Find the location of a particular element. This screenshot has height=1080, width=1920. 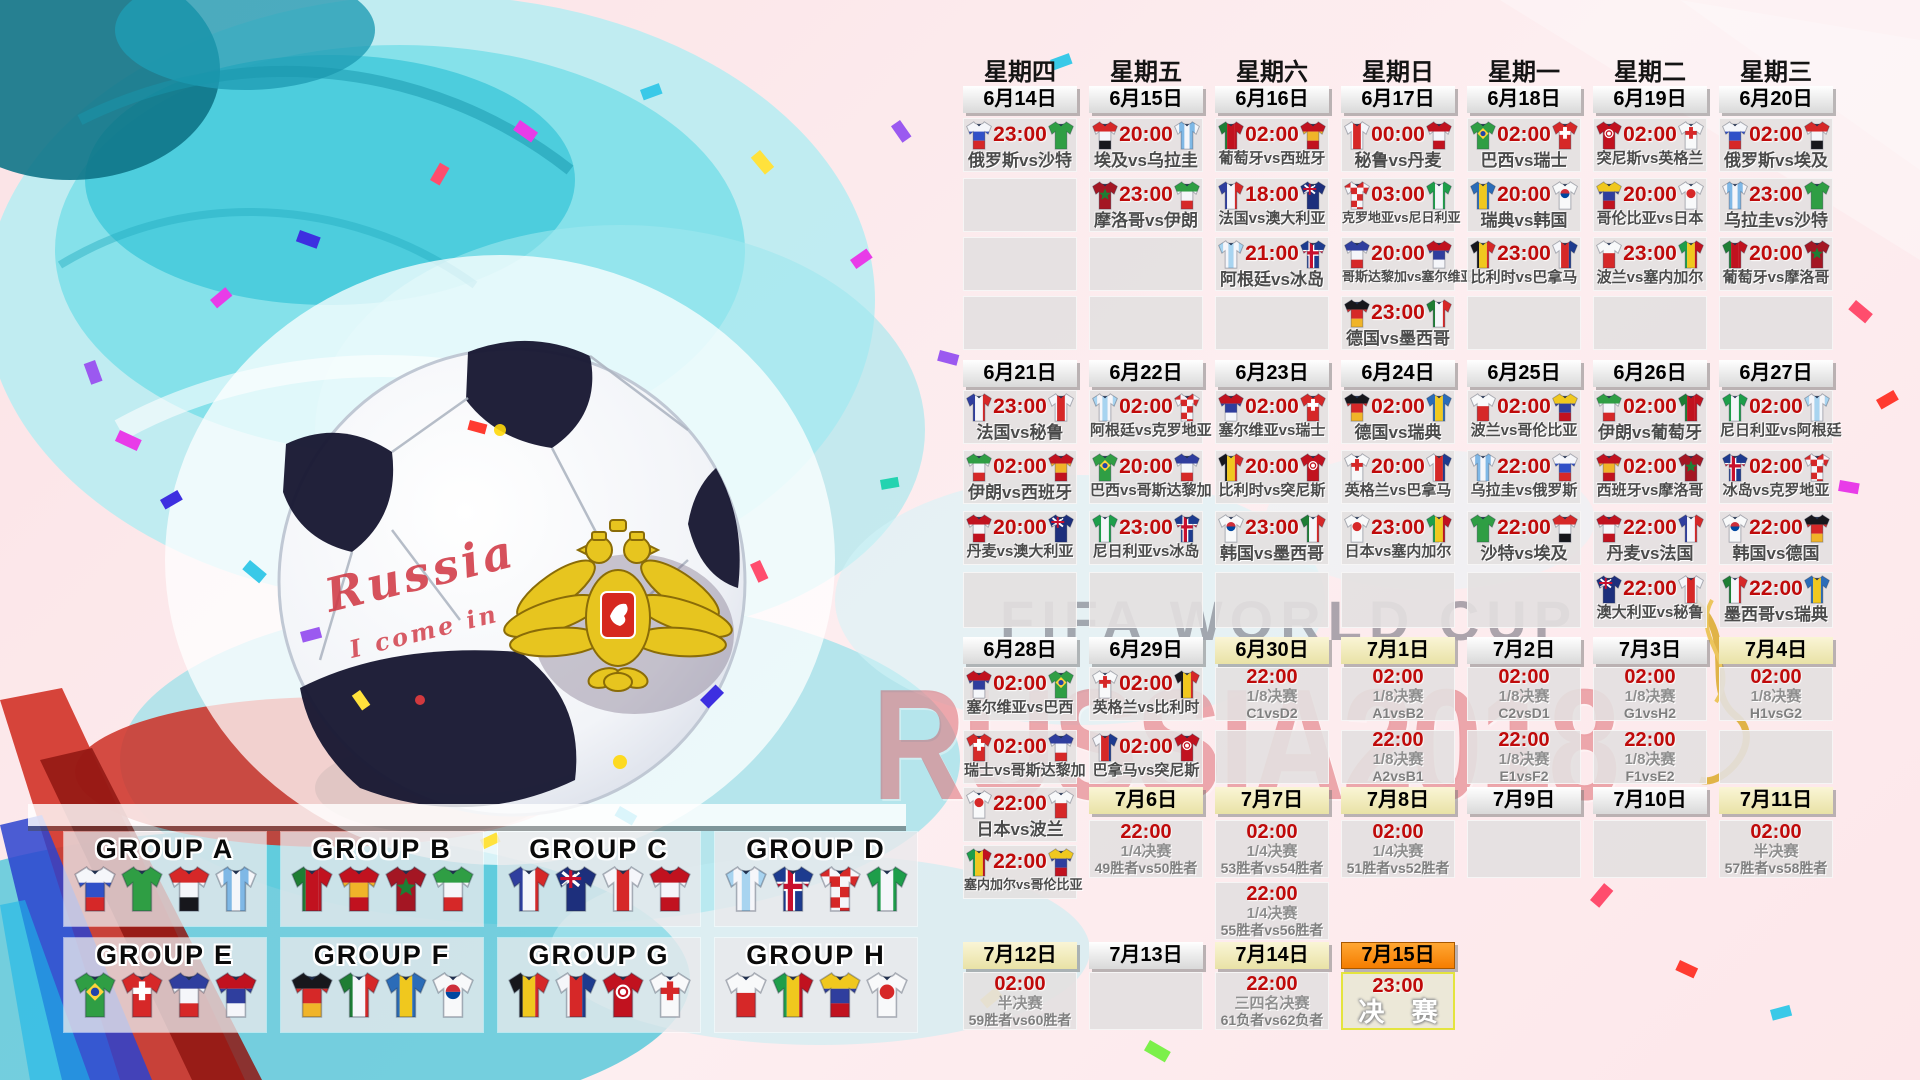

knockout-cell: 02:00 1/8决赛 A1vsB2 is located at coordinates (1398, 693).